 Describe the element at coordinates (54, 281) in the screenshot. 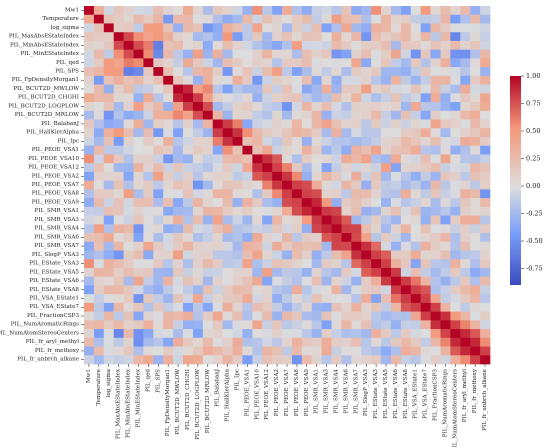

I see `row-label-31: PIL_EState_VSA6` at that location.